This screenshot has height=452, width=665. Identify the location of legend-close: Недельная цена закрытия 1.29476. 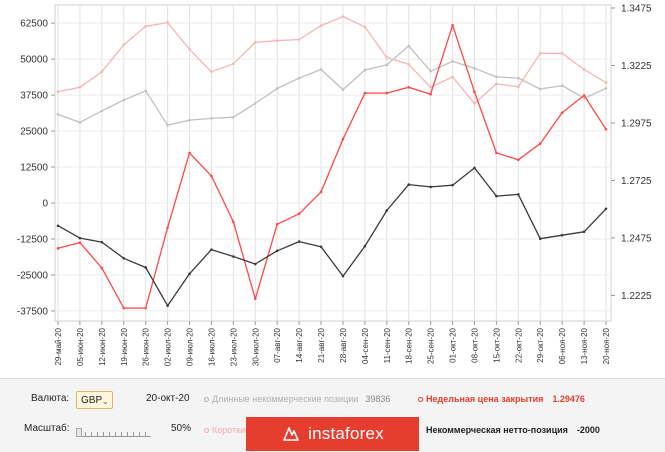
(501, 399).